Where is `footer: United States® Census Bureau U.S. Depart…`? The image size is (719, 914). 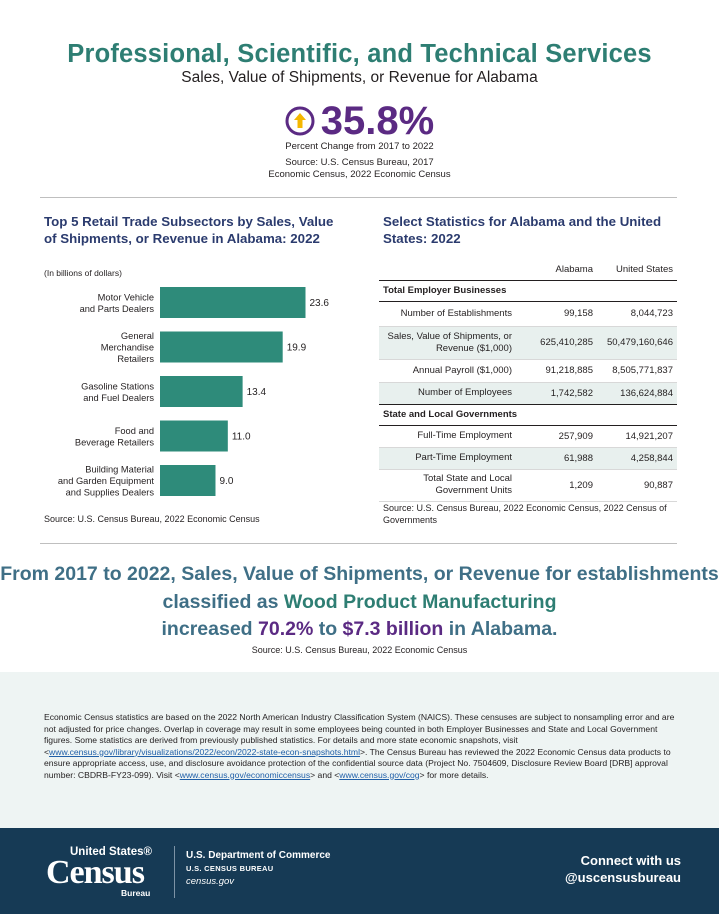
footer: United States® Census Bureau U.S. Depart… is located at coordinates (359, 871).